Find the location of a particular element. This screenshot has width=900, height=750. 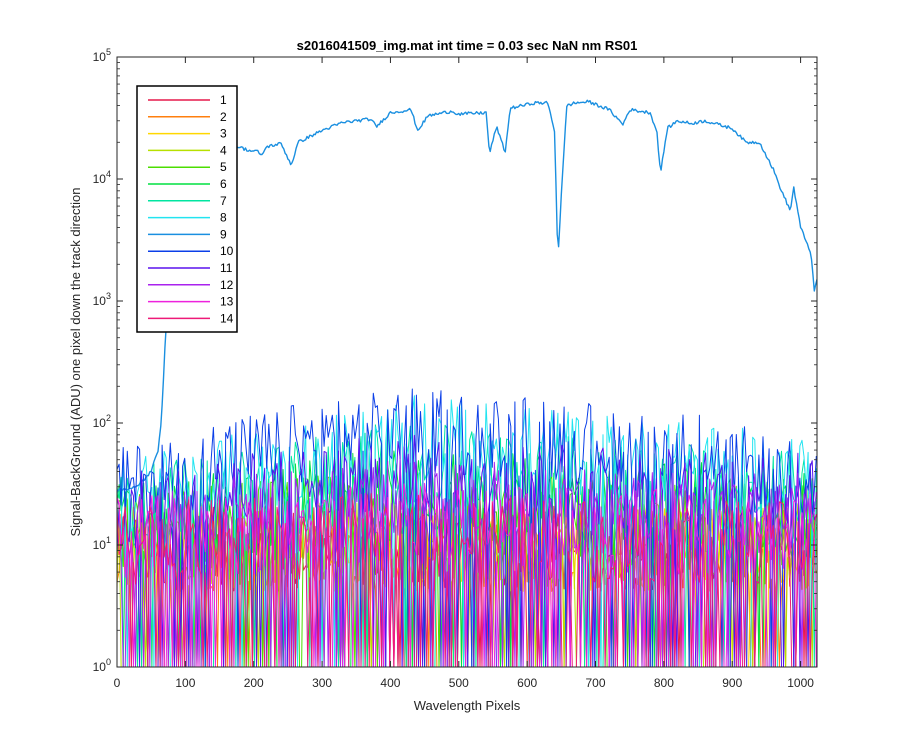

legend-label-10: 10 is located at coordinates (227, 251).